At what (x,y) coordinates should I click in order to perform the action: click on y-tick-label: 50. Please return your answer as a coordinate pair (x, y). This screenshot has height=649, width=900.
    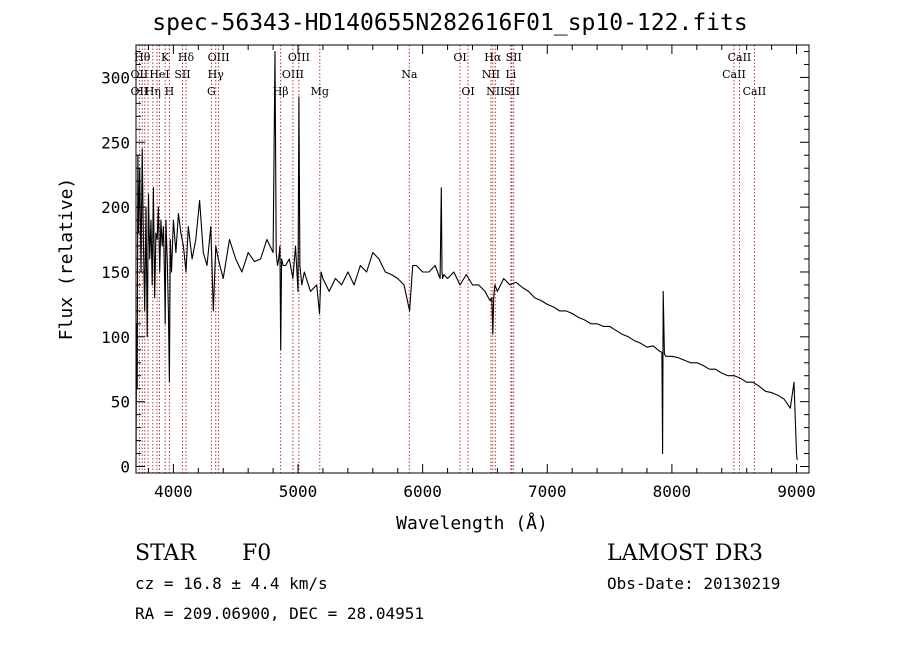
    Looking at the image, I should click on (120, 402).